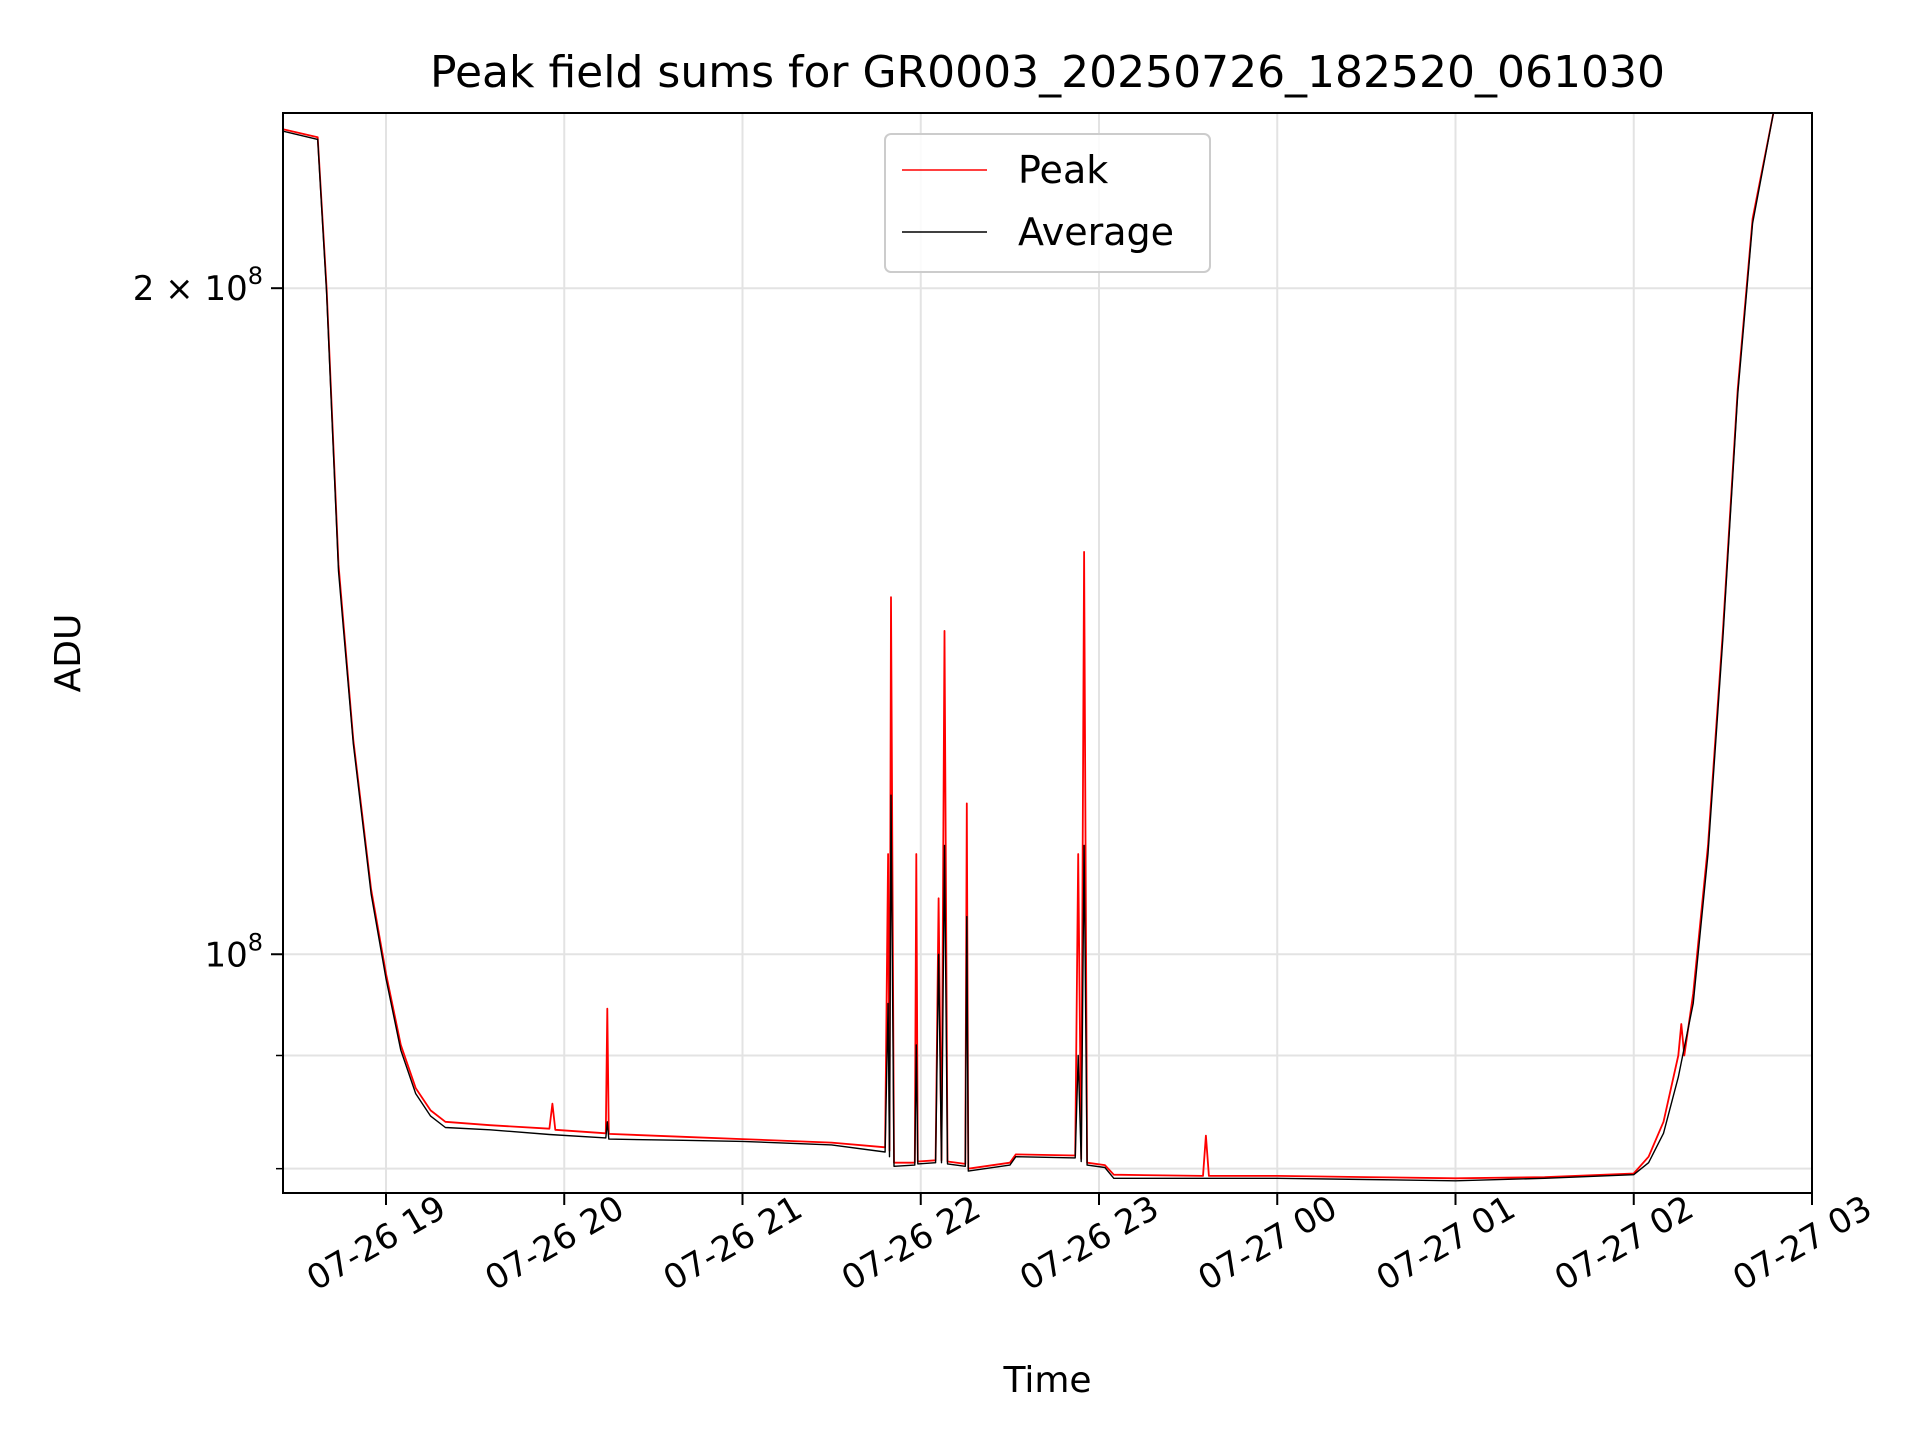 The height and width of the screenshot is (1445, 1920). What do you see at coordinates (68, 653) in the screenshot?
I see `y-axis-label: ADU` at bounding box center [68, 653].